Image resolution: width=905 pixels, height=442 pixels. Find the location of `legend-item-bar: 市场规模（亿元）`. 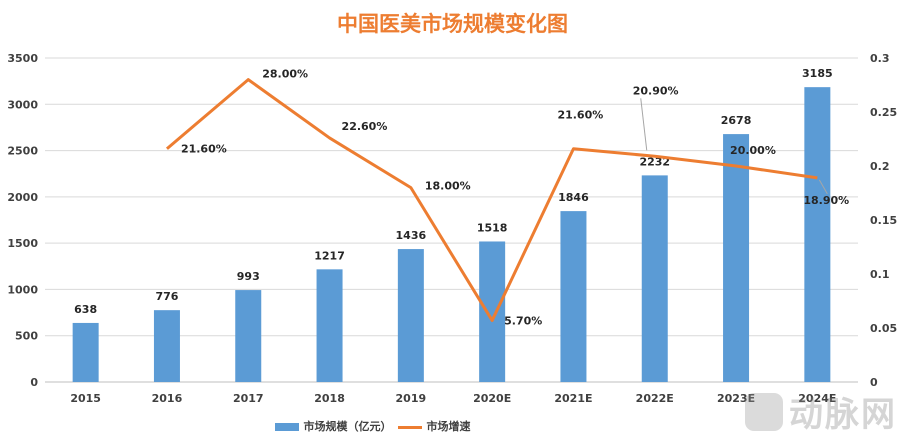

legend-item-bar: 市场规模（亿元） is located at coordinates (333, 426).